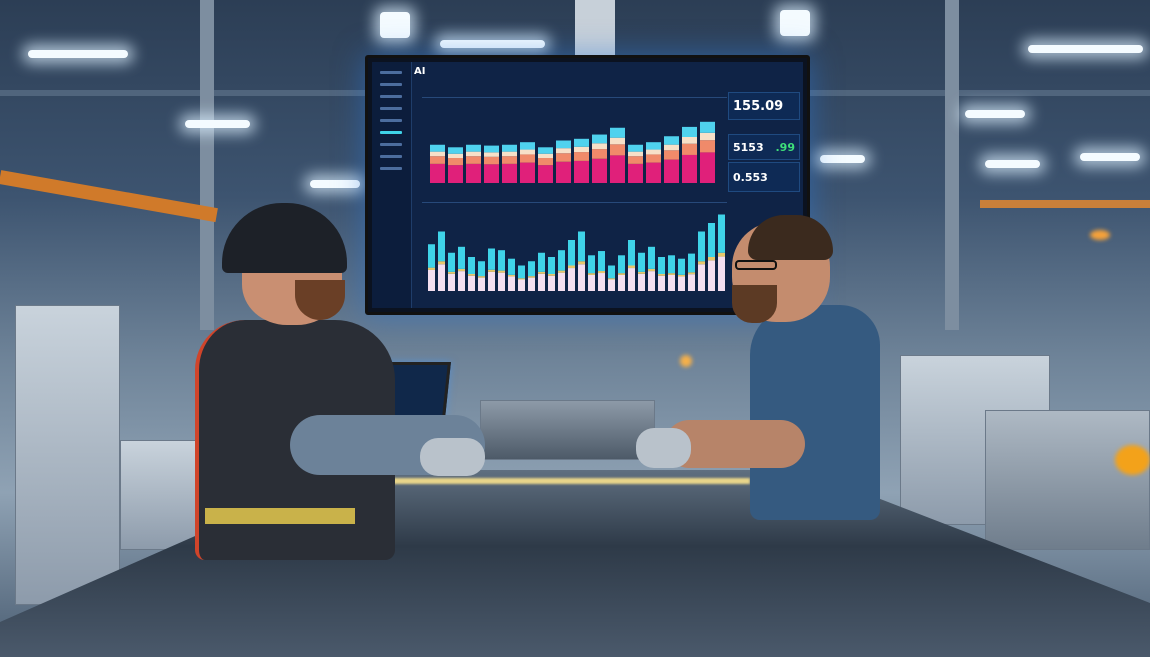 The height and width of the screenshot is (657, 1150). What do you see at coordinates (391, 132) in the screenshot?
I see `sidebar-item-active` at bounding box center [391, 132].